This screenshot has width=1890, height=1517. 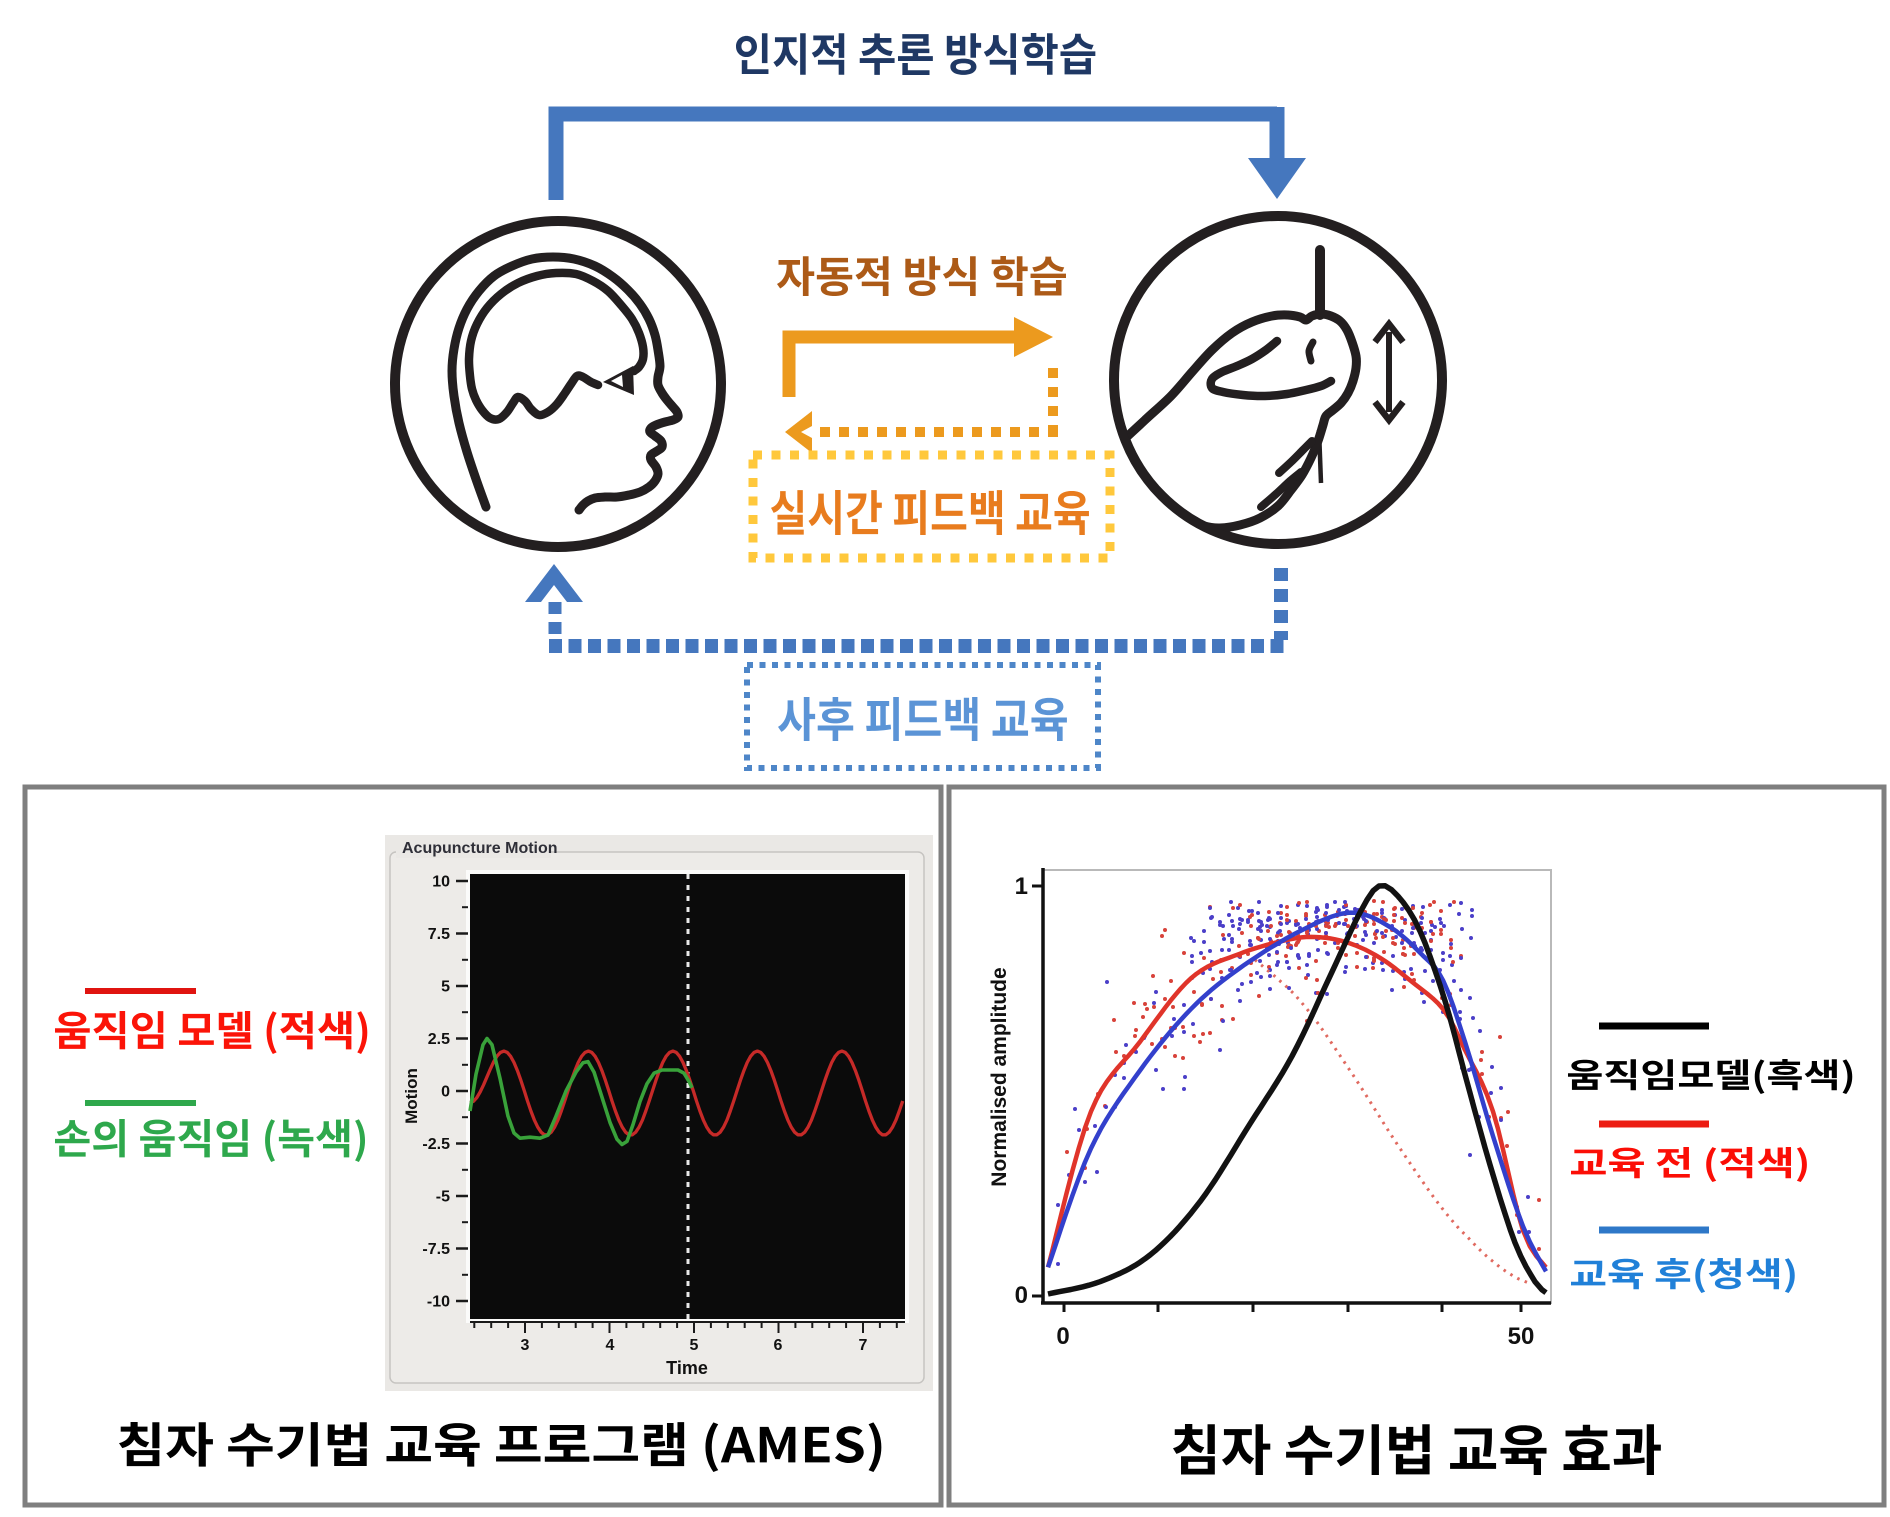 What do you see at coordinates (436, 1144) in the screenshot?
I see `svg-text: -2.5` at bounding box center [436, 1144].